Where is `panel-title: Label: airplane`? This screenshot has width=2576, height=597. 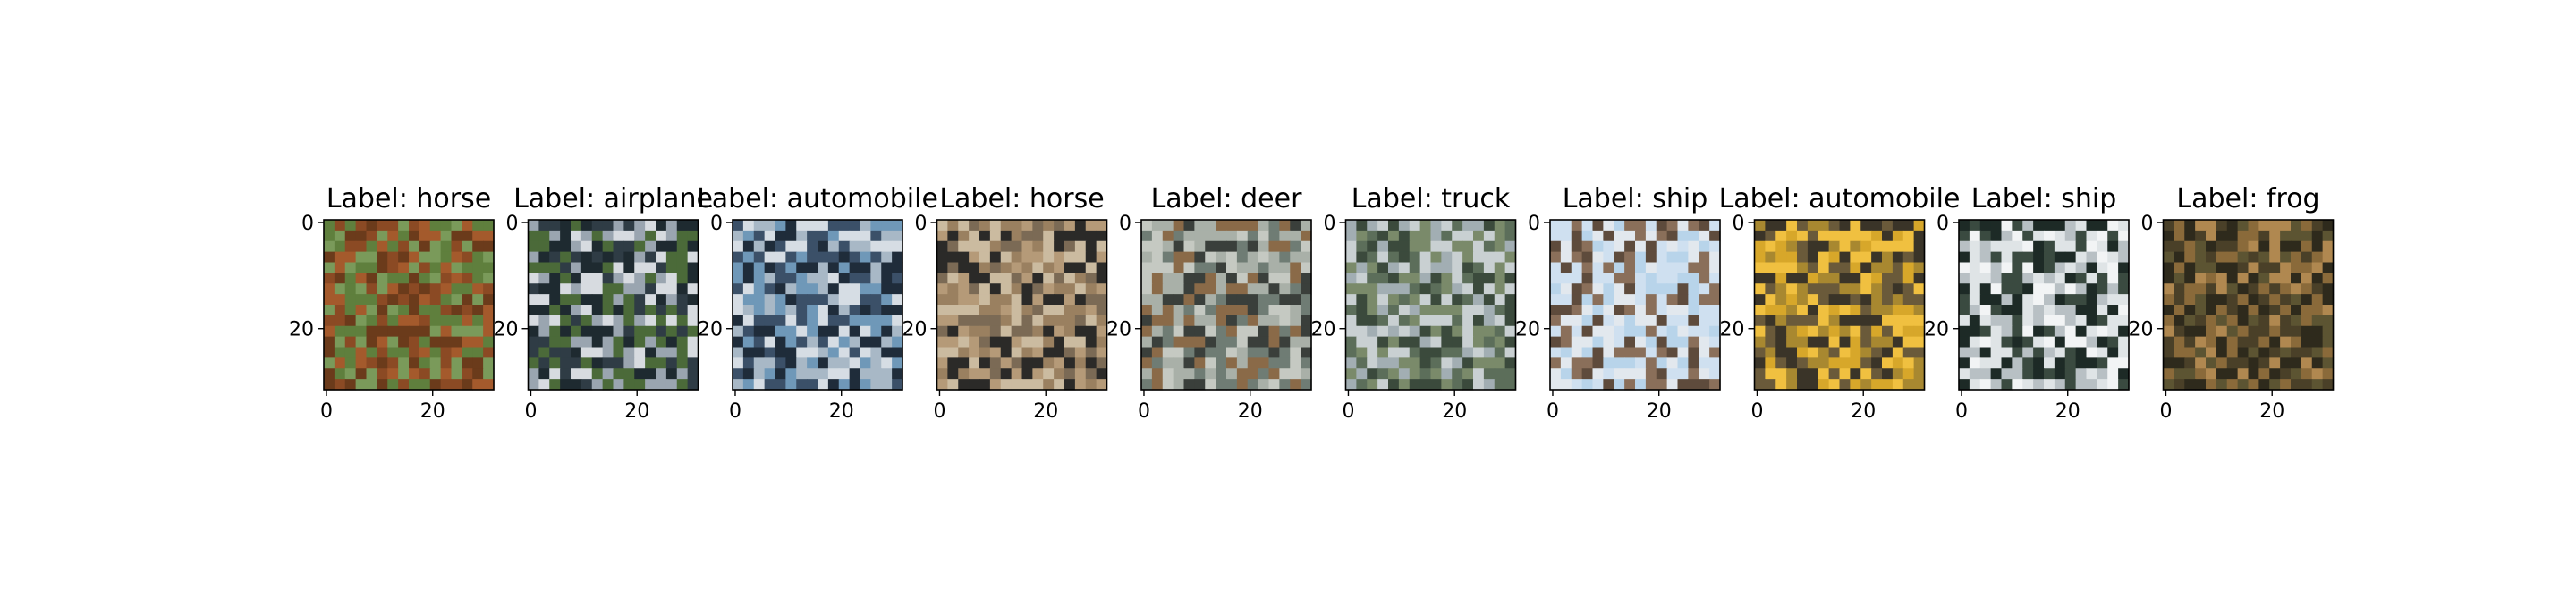 panel-title: Label: airplane is located at coordinates (613, 199).